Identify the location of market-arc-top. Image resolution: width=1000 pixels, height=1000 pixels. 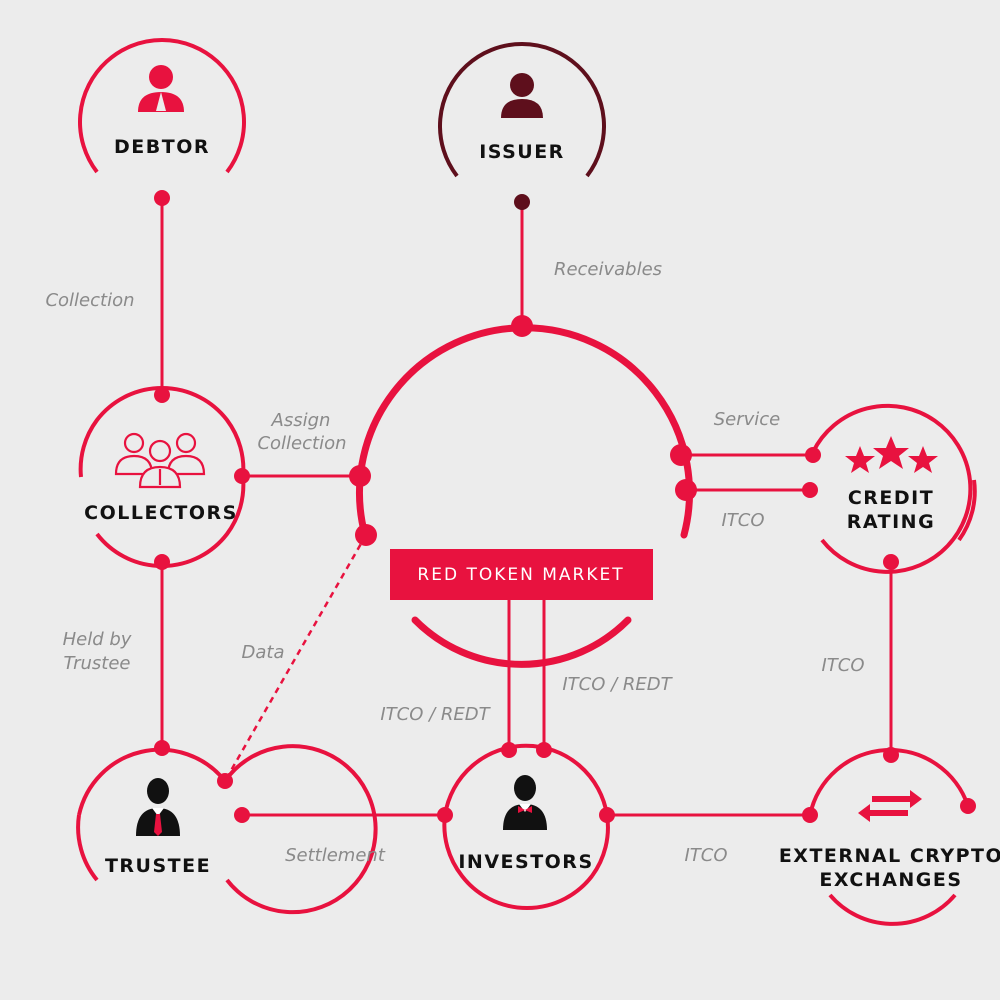
(524, 431).